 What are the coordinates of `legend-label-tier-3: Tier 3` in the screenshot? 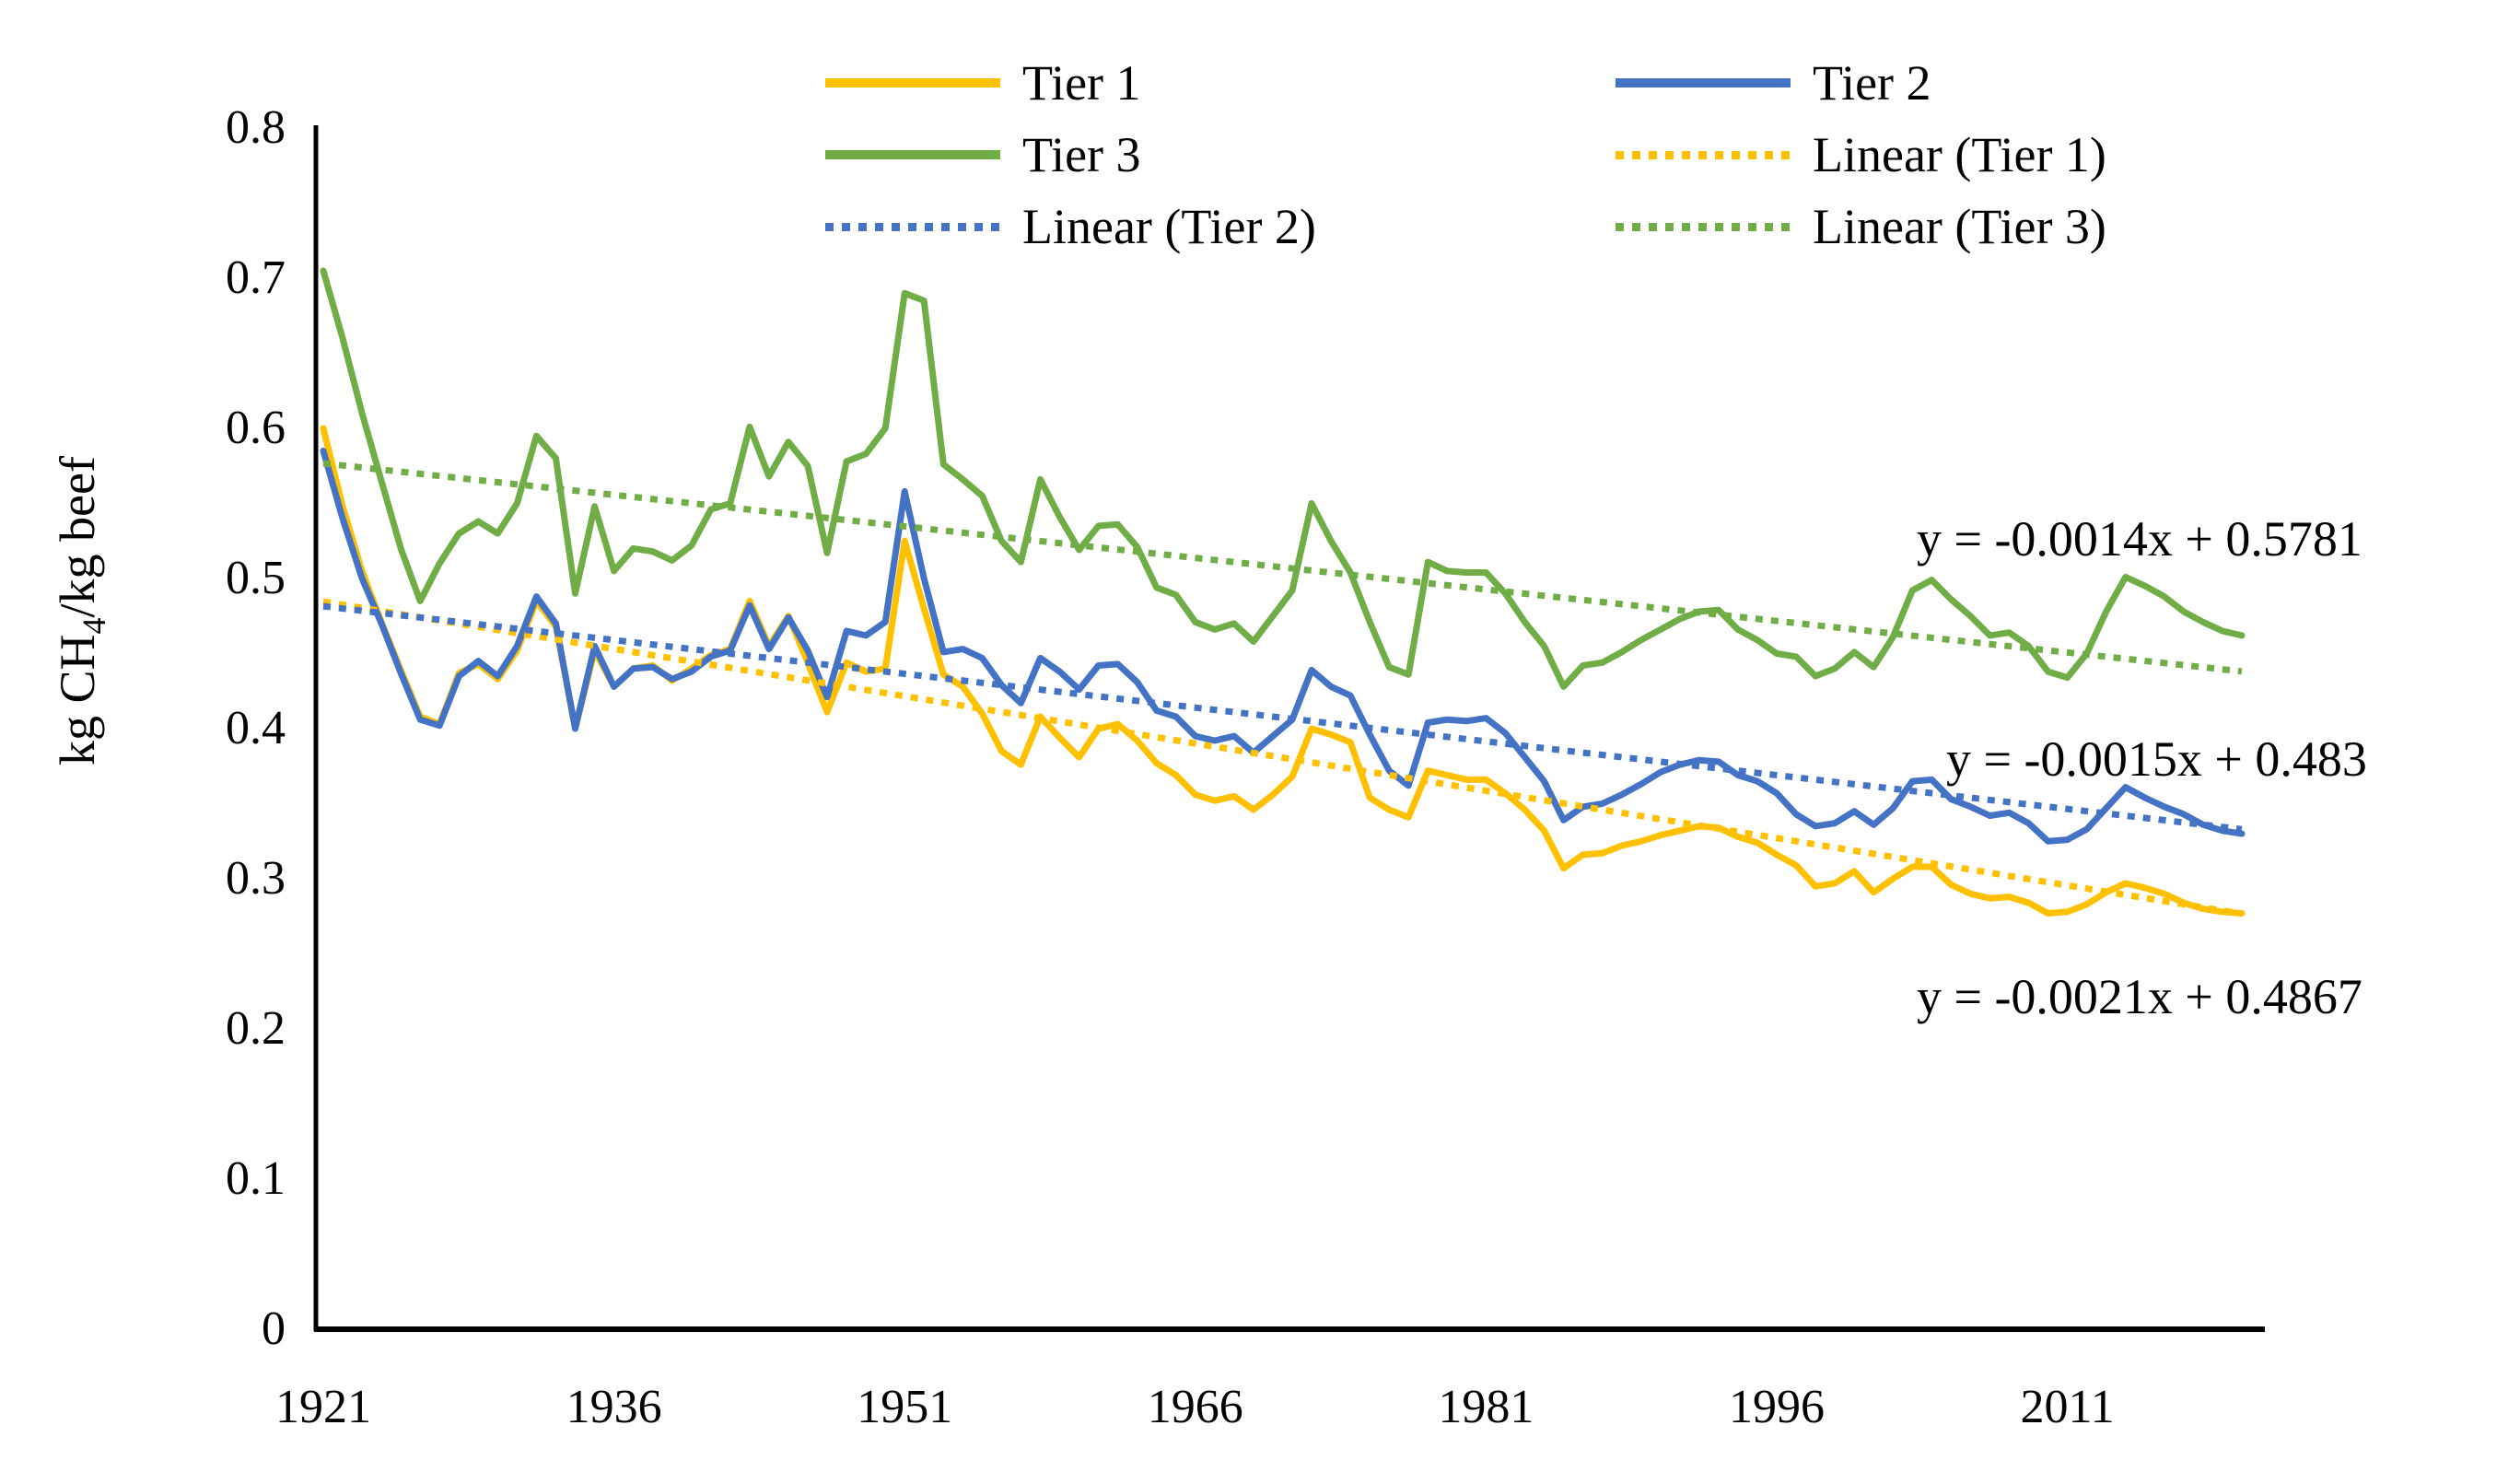 It's located at (1081, 154).